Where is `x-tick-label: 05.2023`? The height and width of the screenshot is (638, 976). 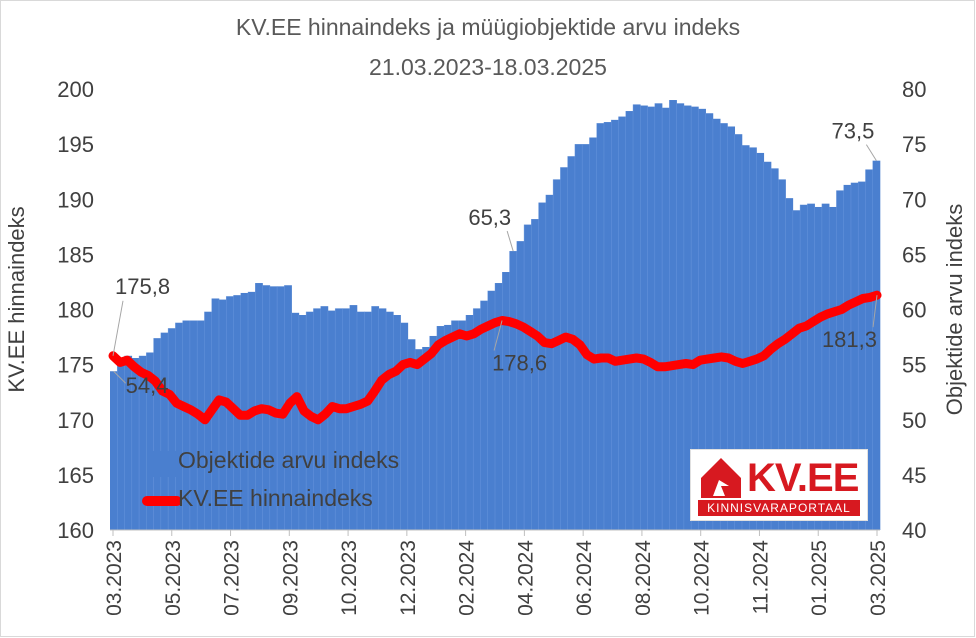 x-tick-label: 05.2023 is located at coordinates (173, 578).